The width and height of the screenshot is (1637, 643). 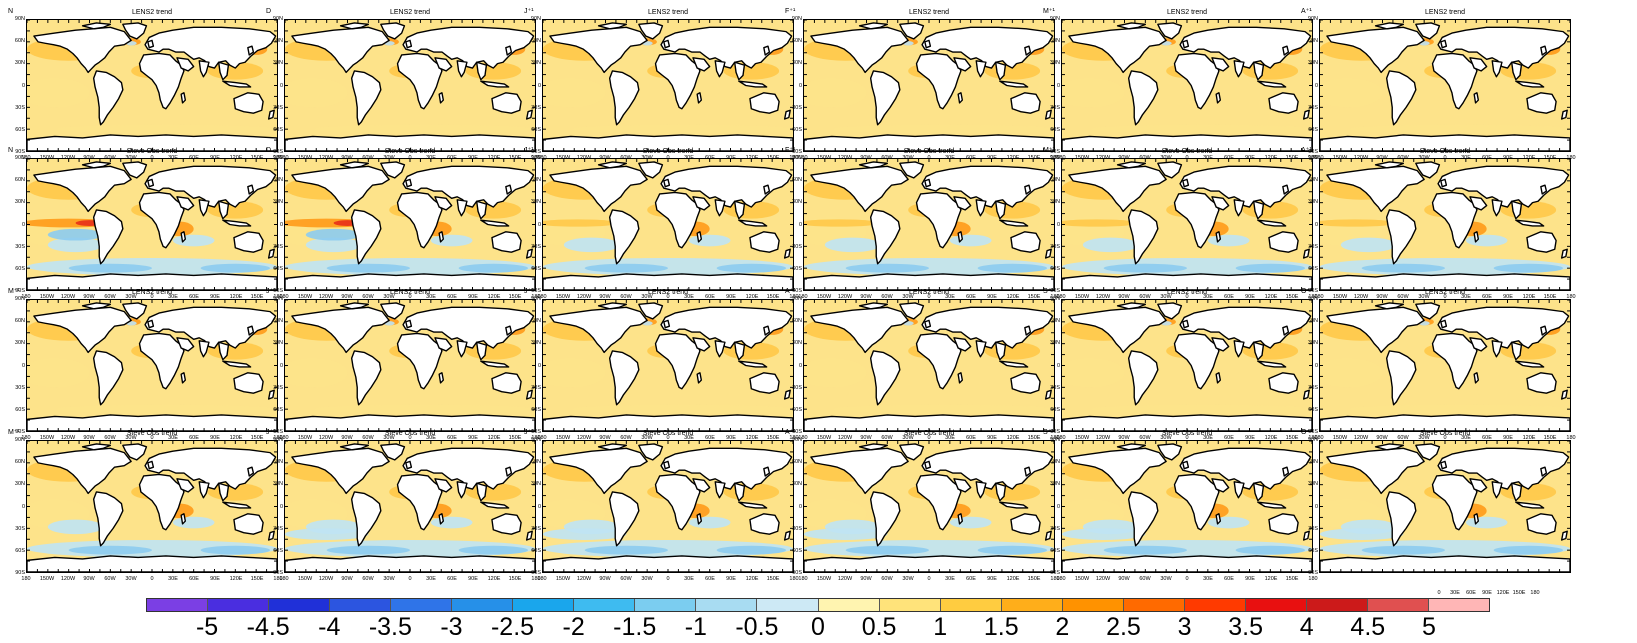 What do you see at coordinates (1187, 506) in the screenshot?
I see `map-svg` at bounding box center [1187, 506].